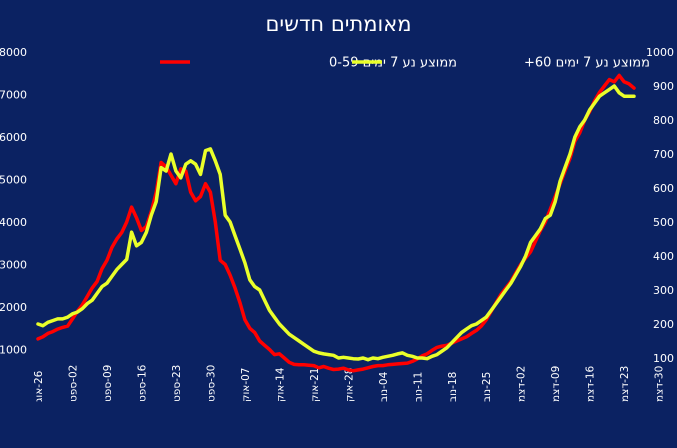  Describe the element at coordinates (13, 180) in the screenshot. I see `y-left-tick-label: 5000` at that location.